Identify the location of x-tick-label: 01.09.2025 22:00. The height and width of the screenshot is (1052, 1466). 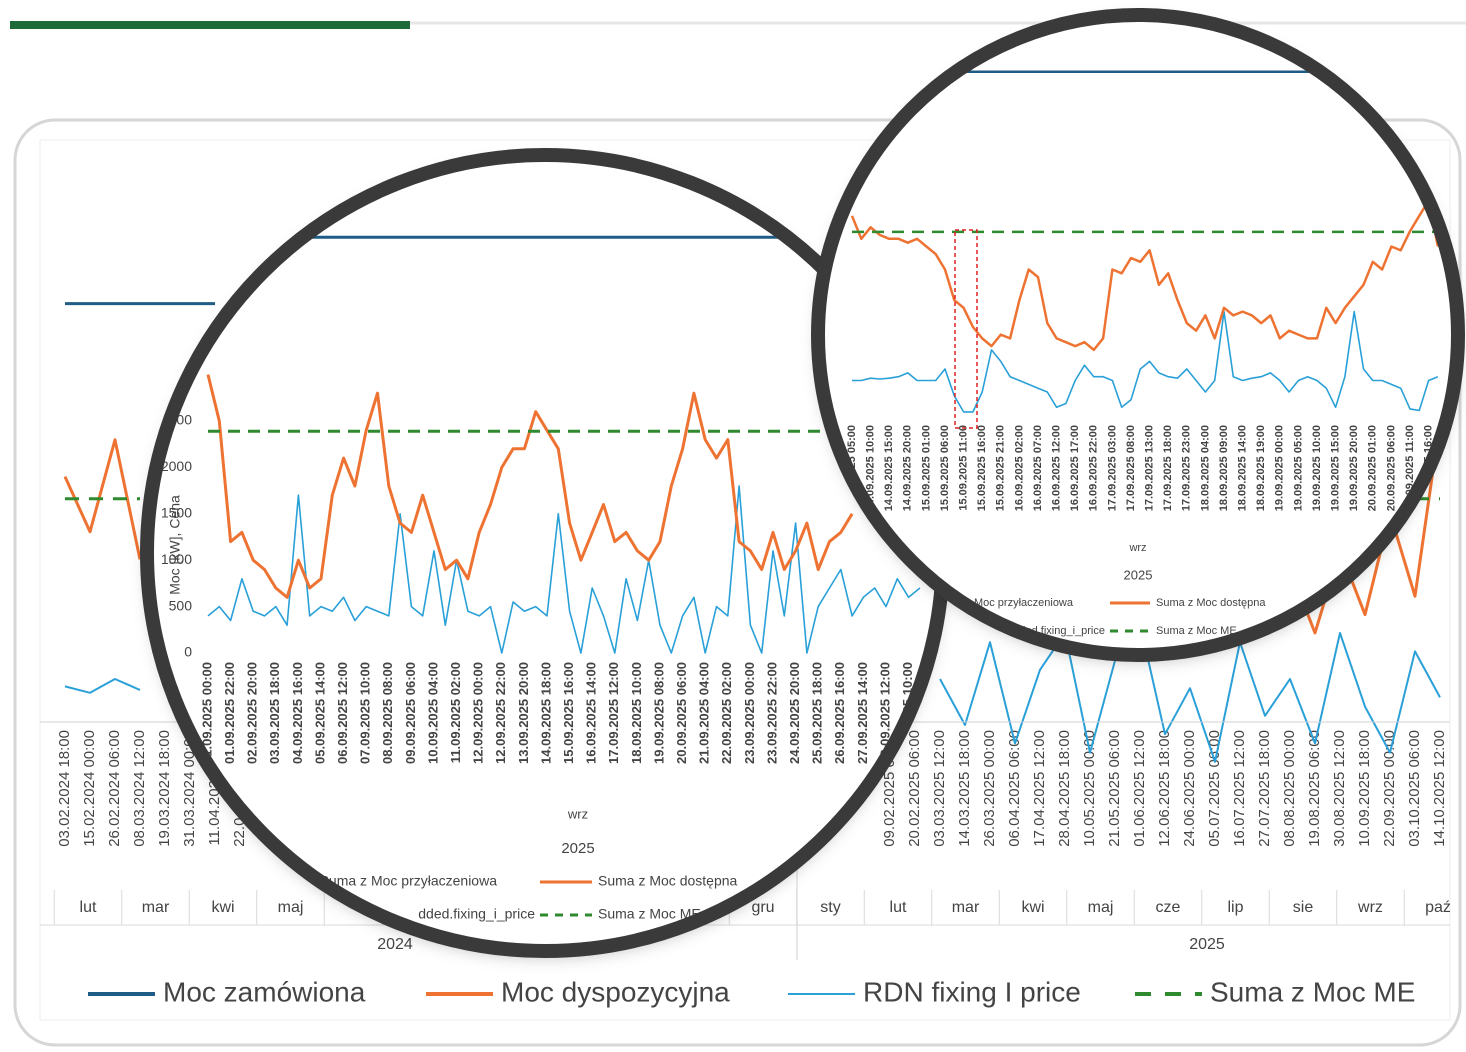
(229, 713).